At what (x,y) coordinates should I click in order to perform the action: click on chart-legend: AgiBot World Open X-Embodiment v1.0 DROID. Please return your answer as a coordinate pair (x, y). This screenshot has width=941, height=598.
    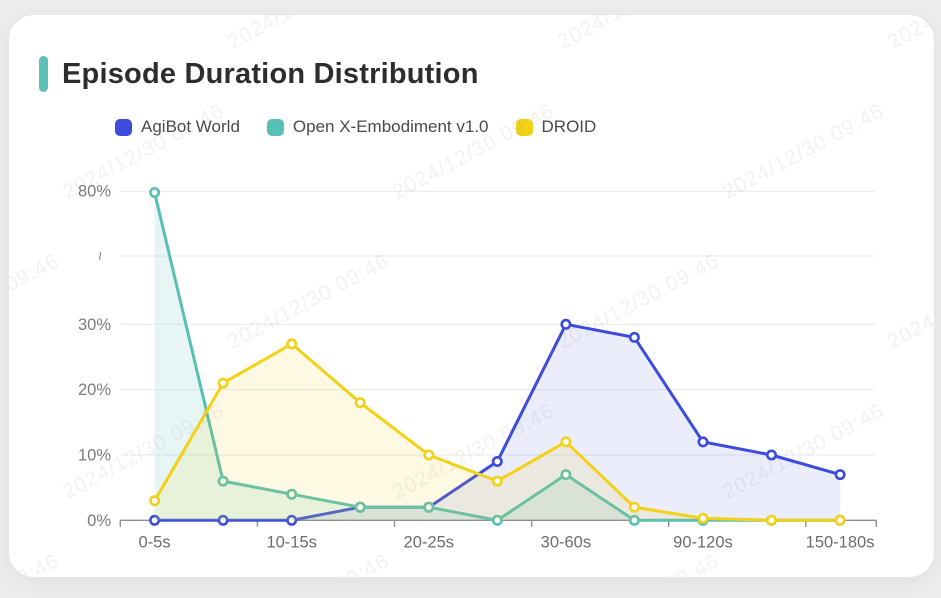
    Looking at the image, I should click on (355, 127).